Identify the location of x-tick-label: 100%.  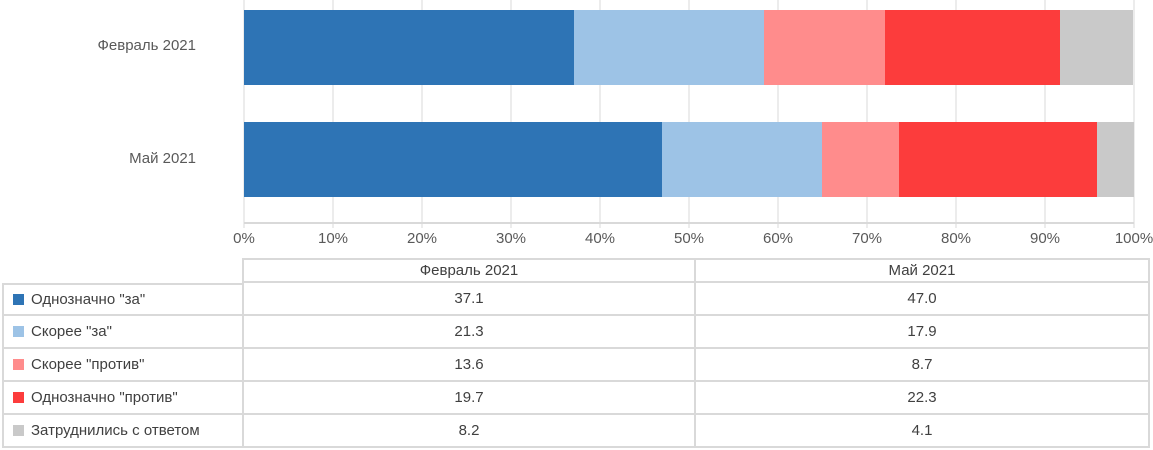
(1133, 238).